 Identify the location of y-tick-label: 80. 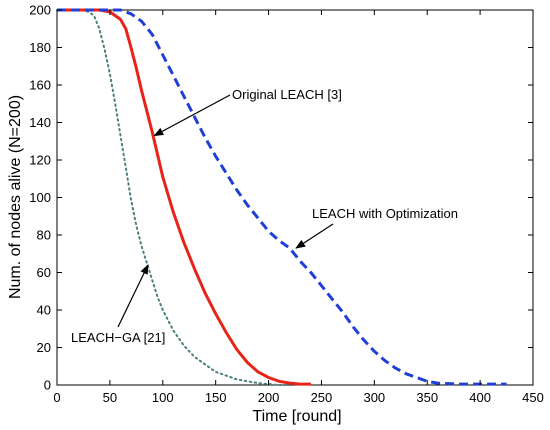
(44, 235).